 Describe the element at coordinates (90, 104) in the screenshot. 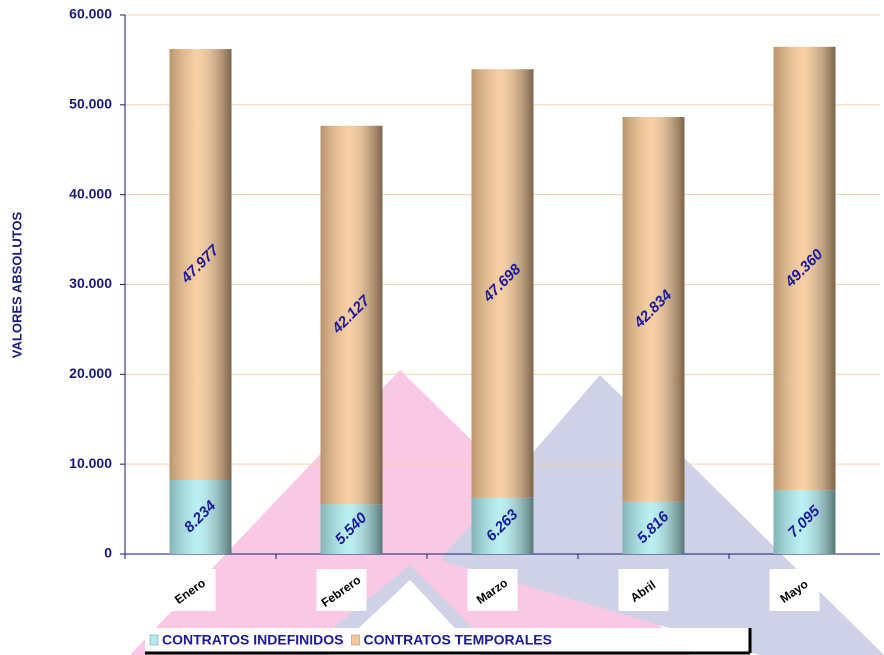

I see `y-tick-label: 50.000` at that location.